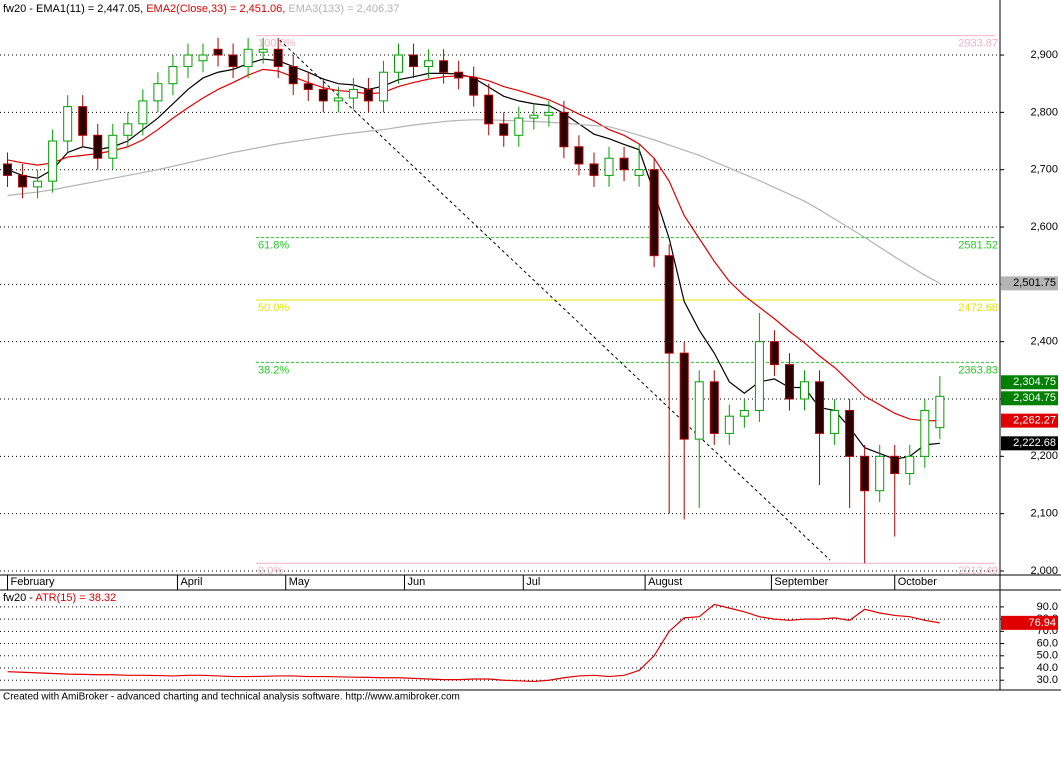 This screenshot has height=759, width=1061. Describe the element at coordinates (273, 246) in the screenshot. I see `fib-percent: 61.8%` at that location.